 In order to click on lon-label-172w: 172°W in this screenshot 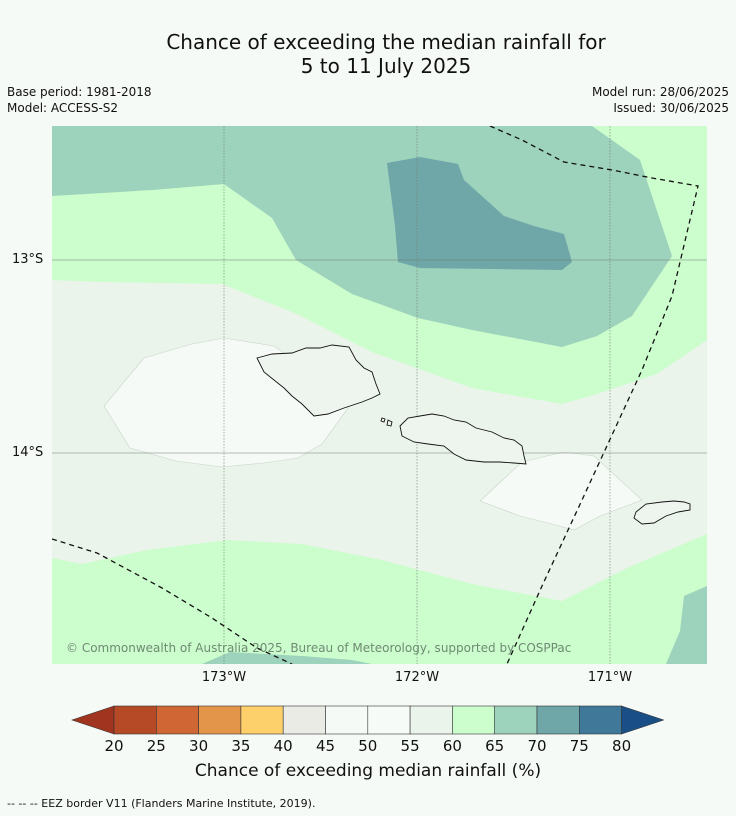, I will do `click(417, 677)`.